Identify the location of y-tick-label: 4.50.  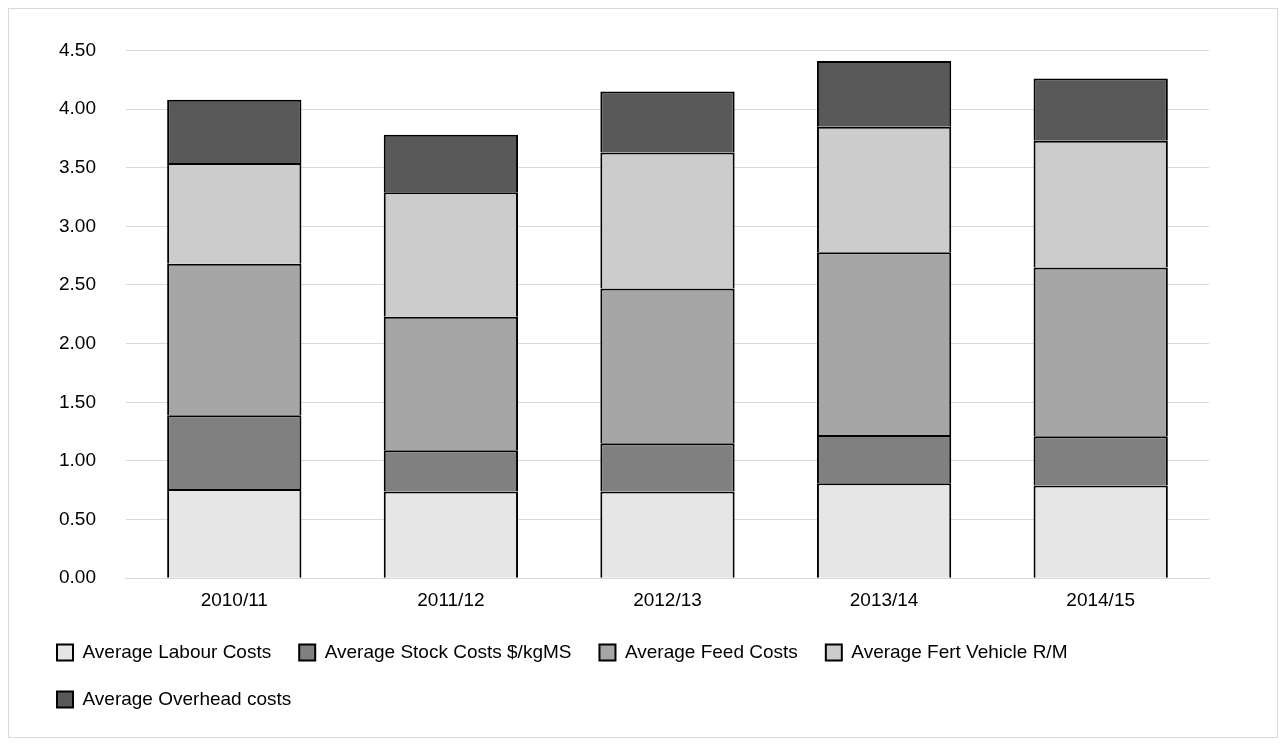
(77, 49).